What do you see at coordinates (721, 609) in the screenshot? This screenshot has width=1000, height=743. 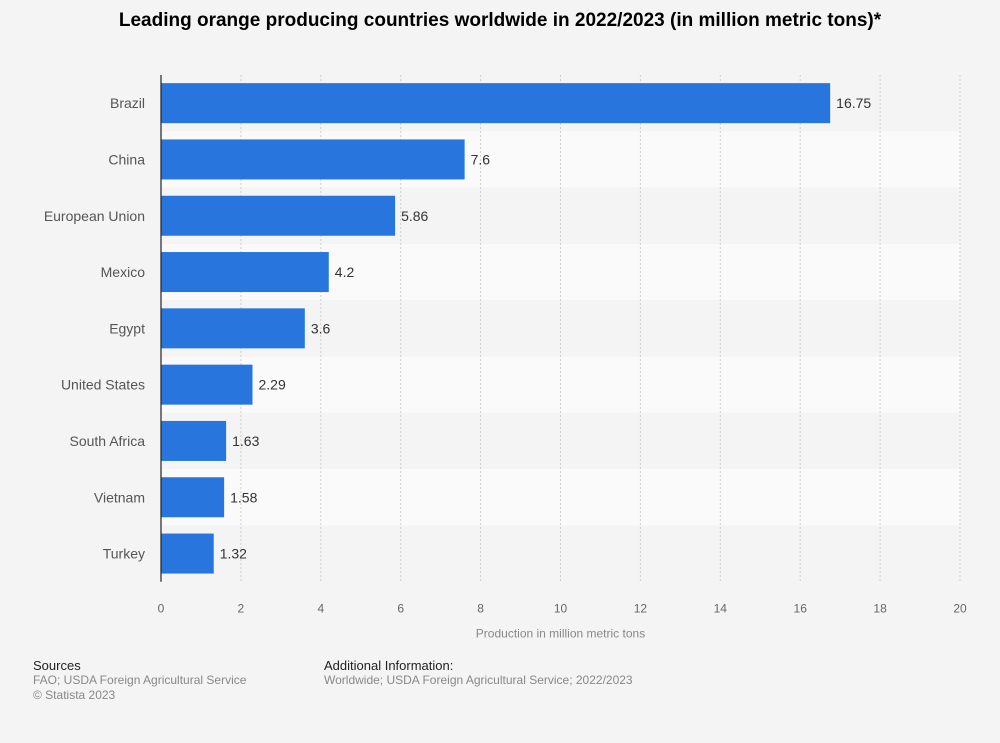 I see `x-tick-label: 14` at bounding box center [721, 609].